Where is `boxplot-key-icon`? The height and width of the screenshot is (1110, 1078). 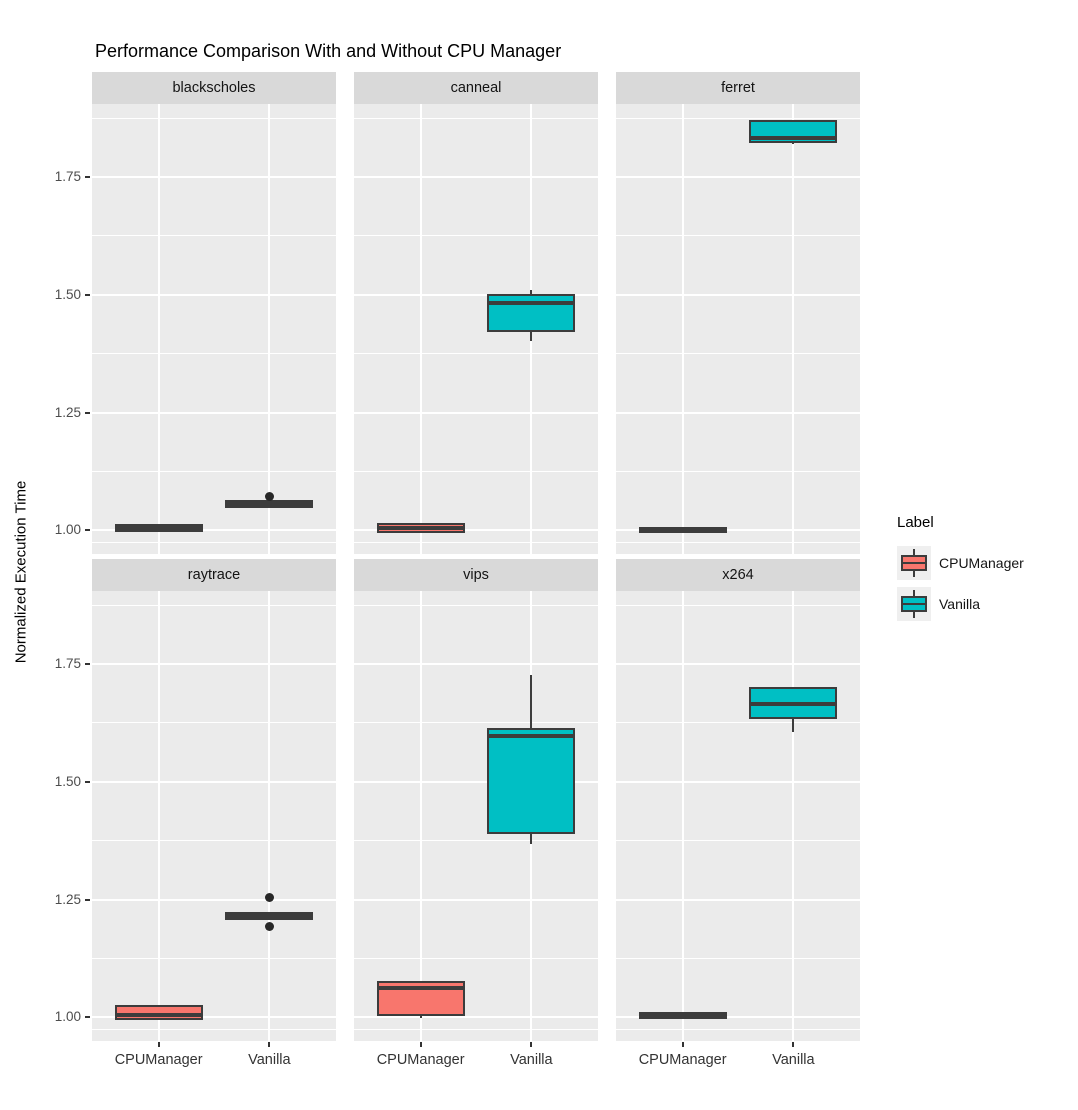
boxplot-key-icon is located at coordinates (914, 604).